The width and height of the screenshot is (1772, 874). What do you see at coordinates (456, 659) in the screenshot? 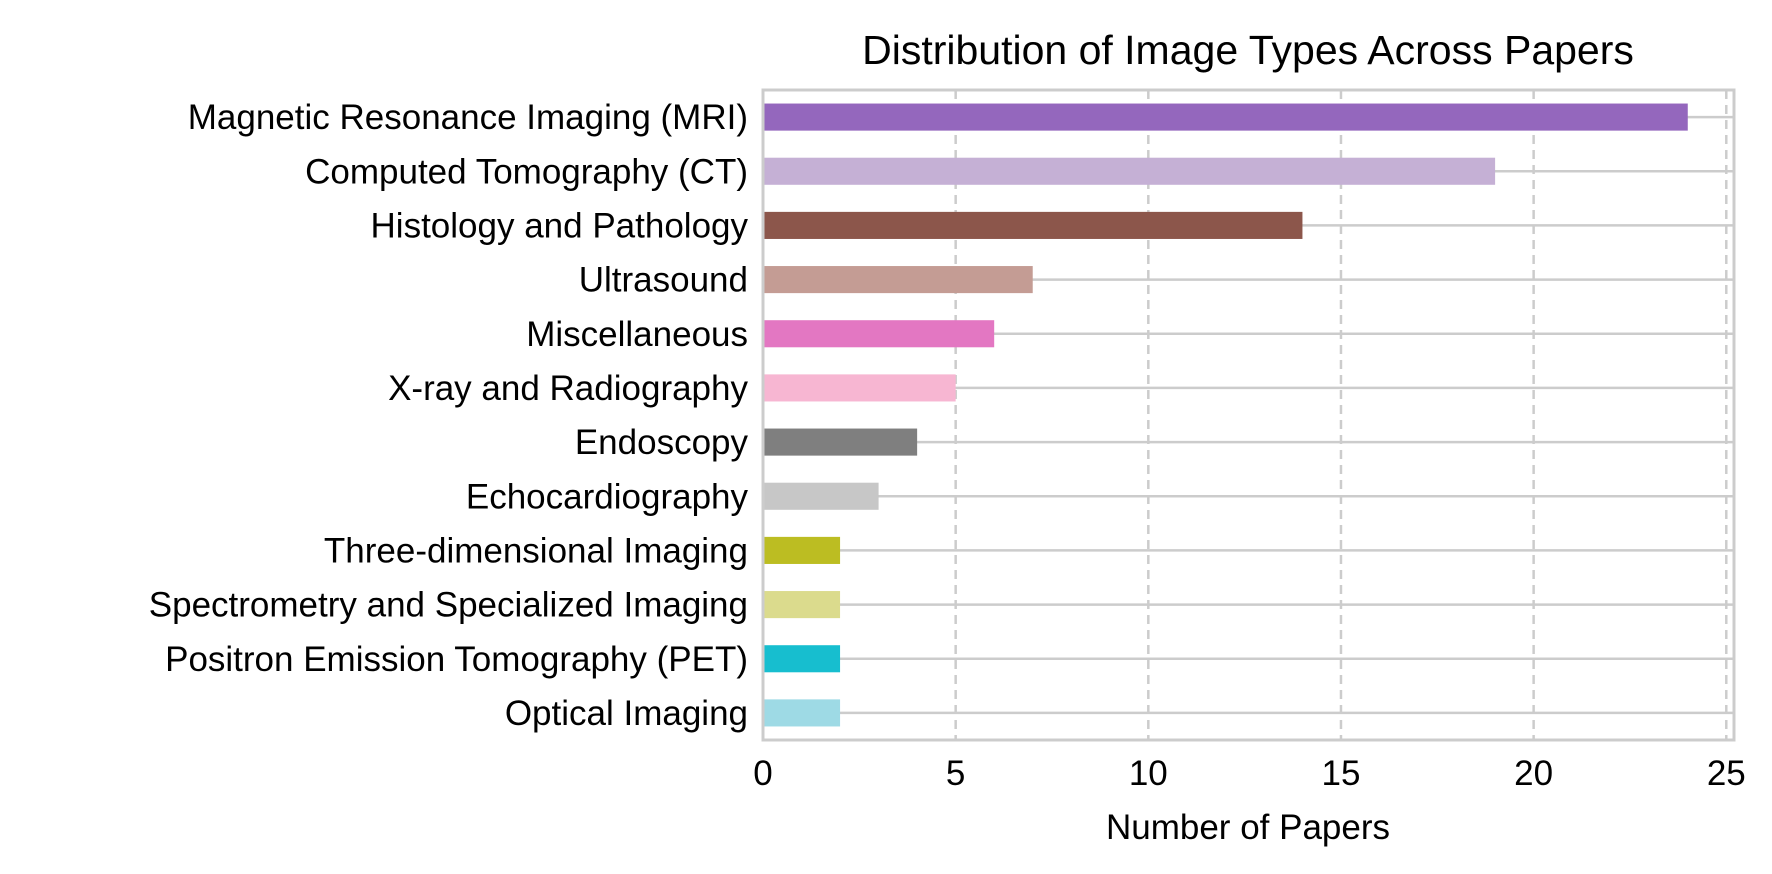
I see `category-label: Positron Emission Tomography (PET)` at bounding box center [456, 659].